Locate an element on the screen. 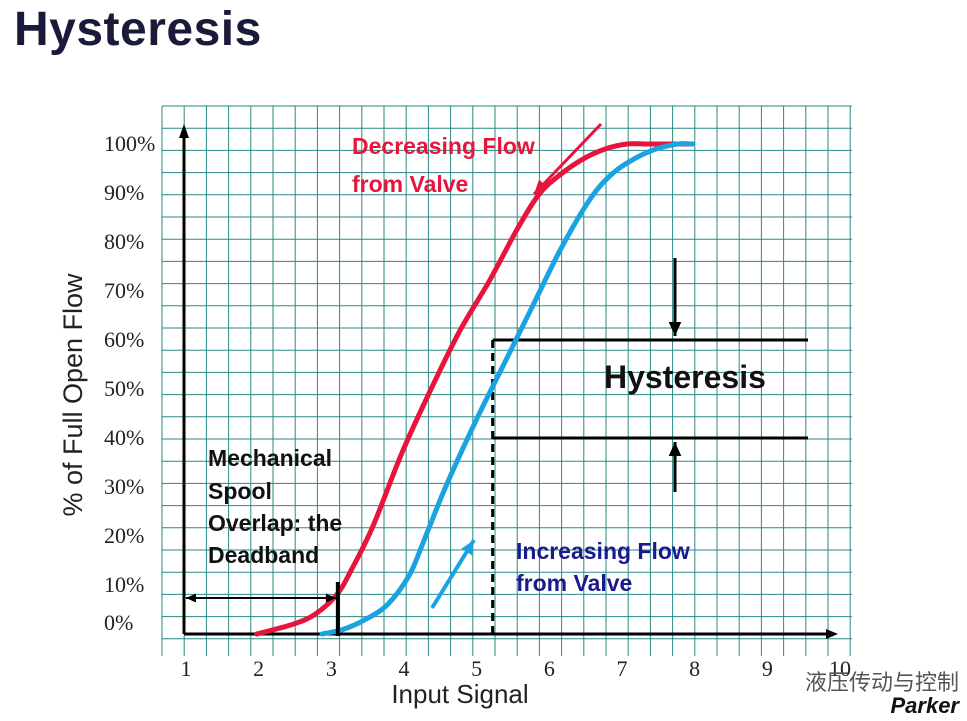 This screenshot has height=721, width=967. x-tick-label: 3 is located at coordinates (331, 668).